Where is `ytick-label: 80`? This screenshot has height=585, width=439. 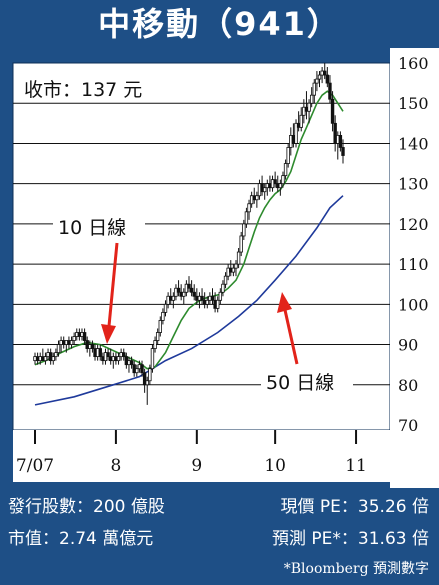
ytick-label: 80 is located at coordinates (408, 385).